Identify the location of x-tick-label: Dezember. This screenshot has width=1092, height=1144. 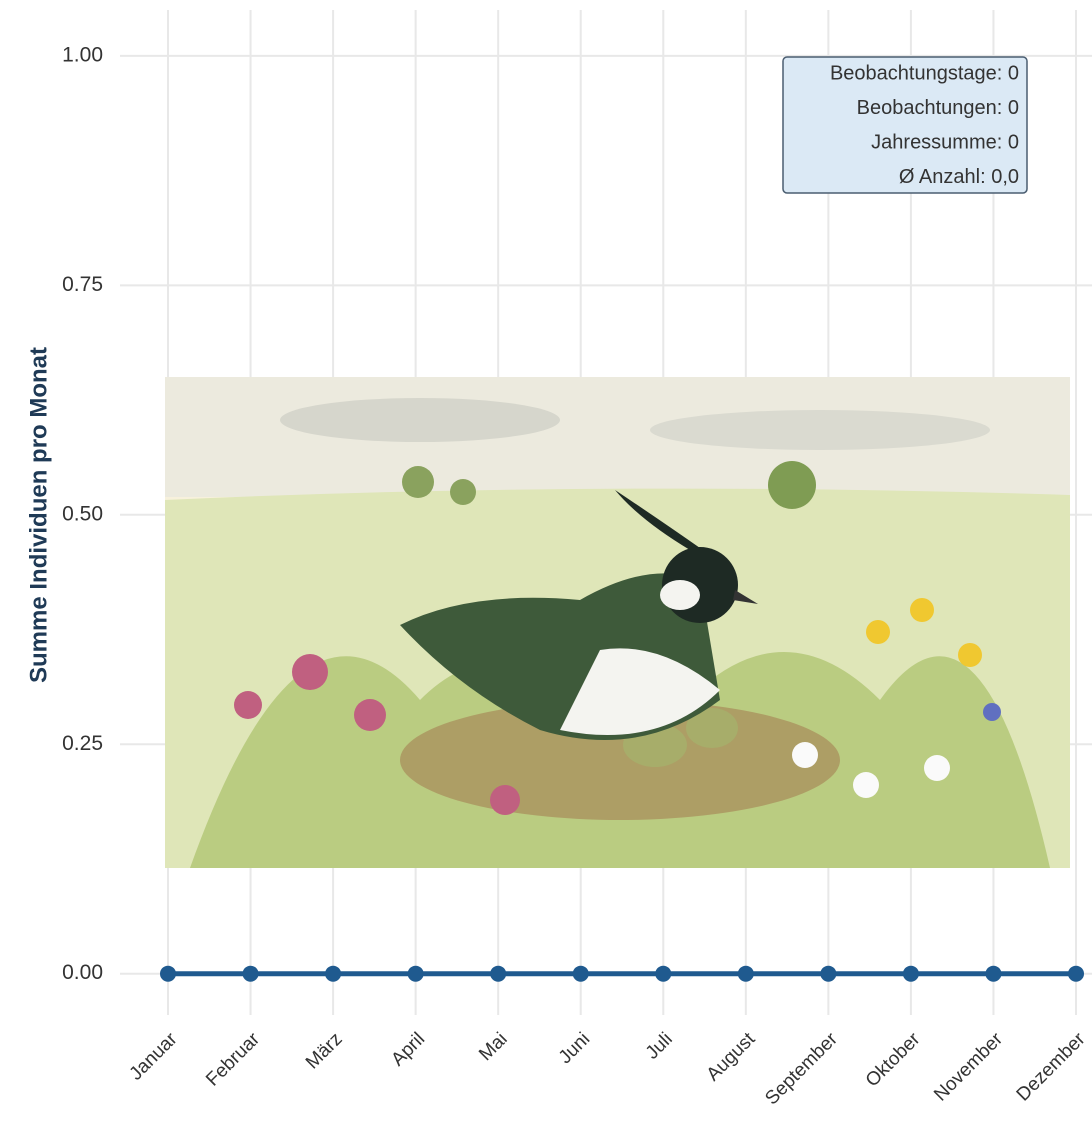
(1051, 1066).